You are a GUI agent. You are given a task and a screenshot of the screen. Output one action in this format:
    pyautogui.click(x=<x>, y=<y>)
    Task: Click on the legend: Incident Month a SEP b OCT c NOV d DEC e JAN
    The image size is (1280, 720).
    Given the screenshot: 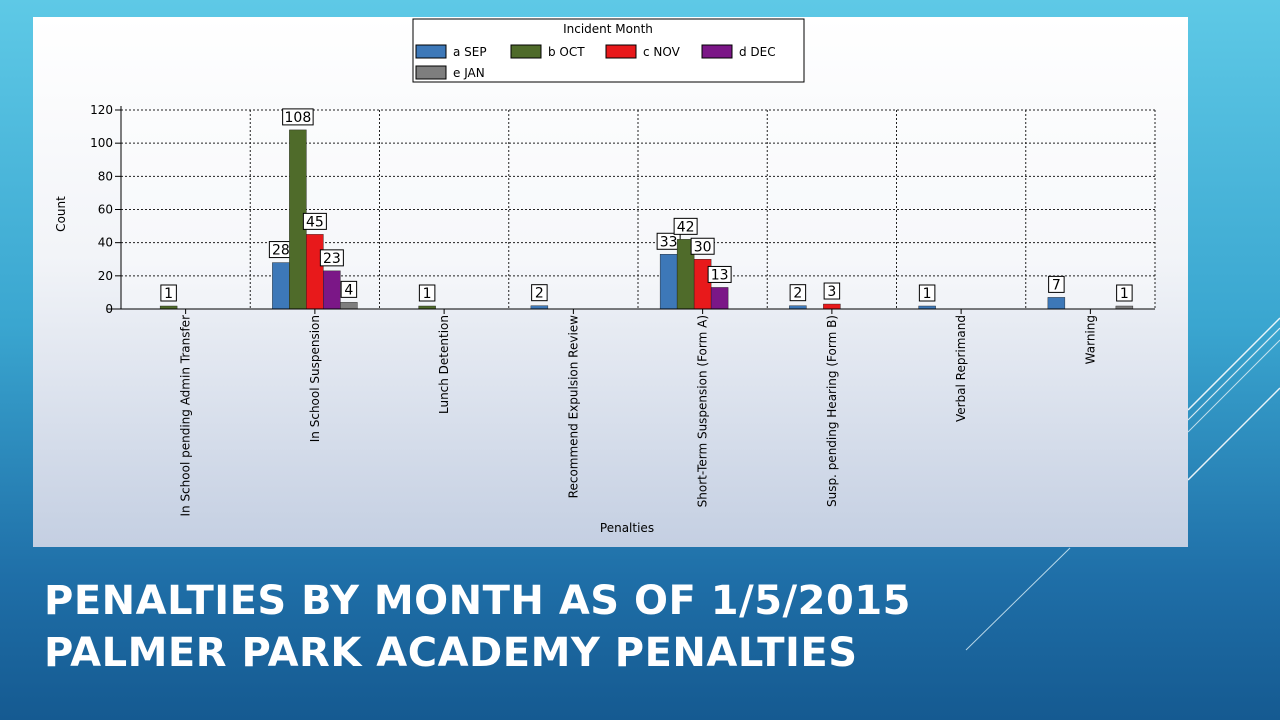 What is the action you would take?
    pyautogui.click(x=608, y=50)
    